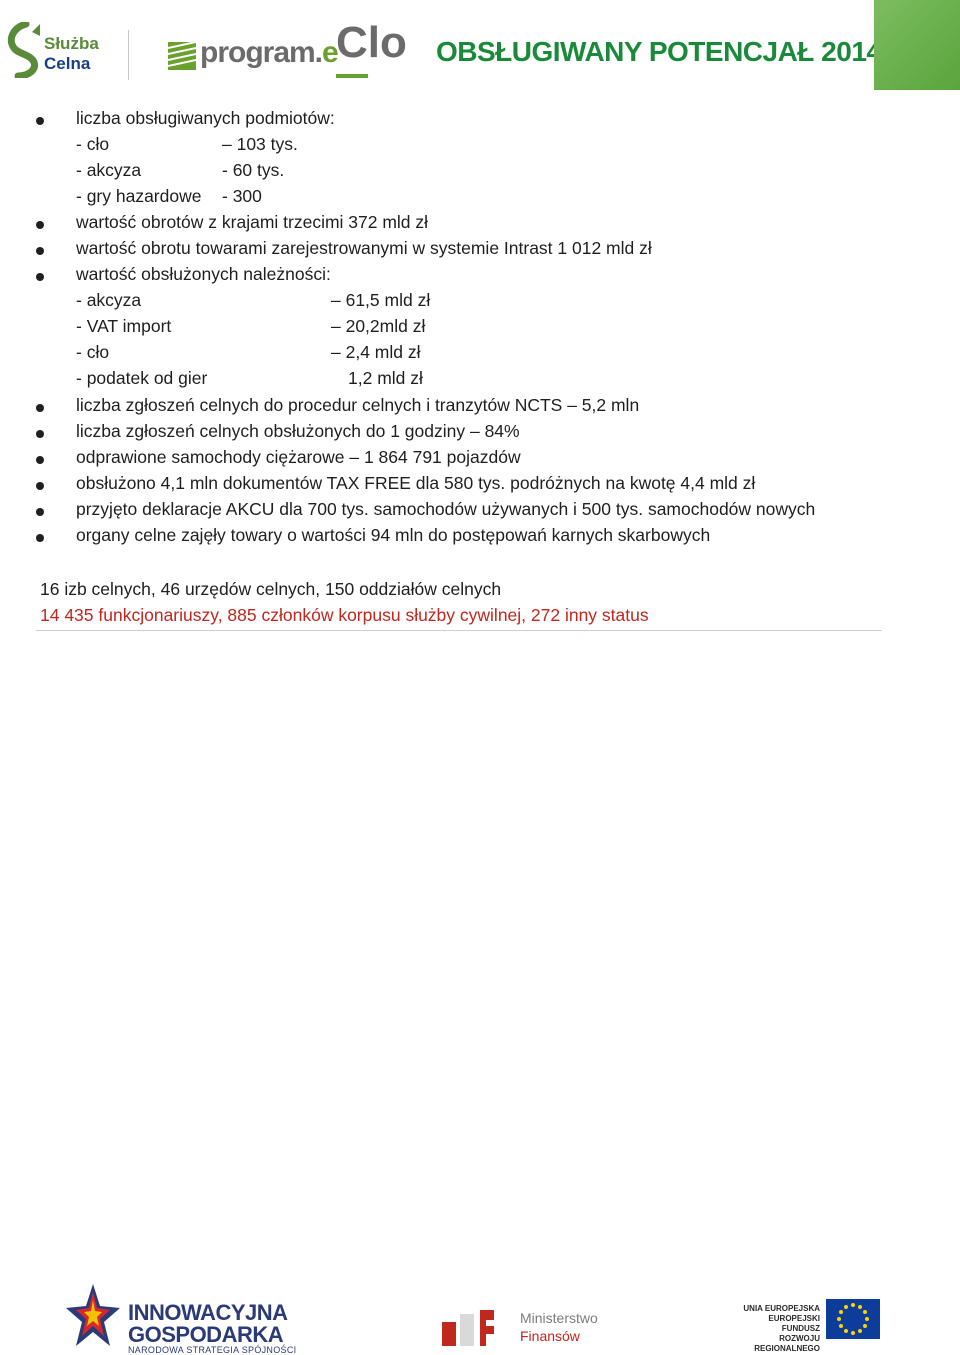 The image size is (960, 1355). What do you see at coordinates (550, 1336) in the screenshot?
I see `mf-line-2: Finansów` at bounding box center [550, 1336].